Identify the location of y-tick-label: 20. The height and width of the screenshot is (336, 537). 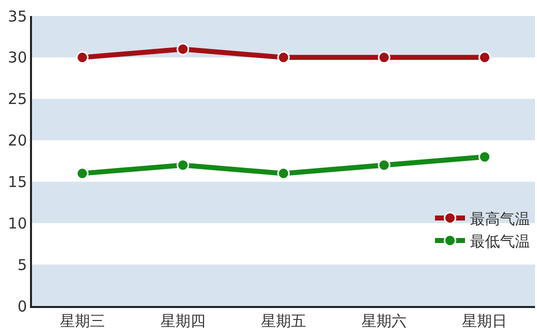
(17, 141).